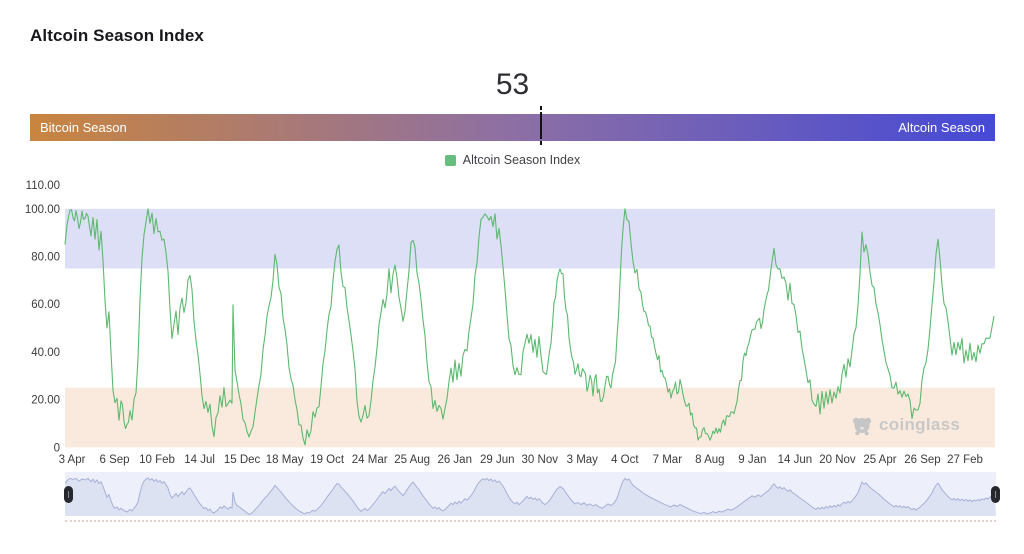  I want to click on altcoin-season-label: Altcoin Season, so click(941, 127).